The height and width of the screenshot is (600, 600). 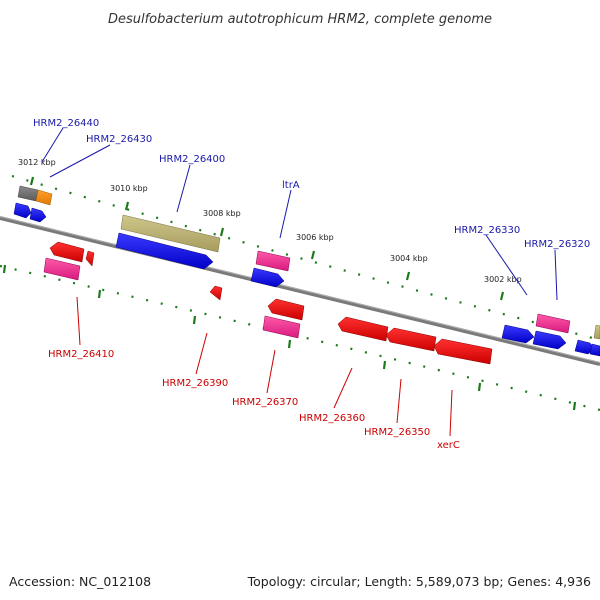 What do you see at coordinates (315, 237) in the screenshot?
I see `scale-label-3006: 3006 kbp` at bounding box center [315, 237].